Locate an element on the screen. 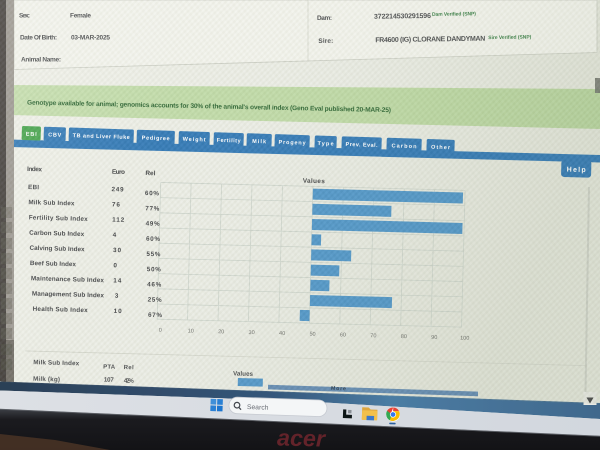 Image resolution: width=600 pixels, height=450 pixels. svg-text: Search is located at coordinates (258, 408).